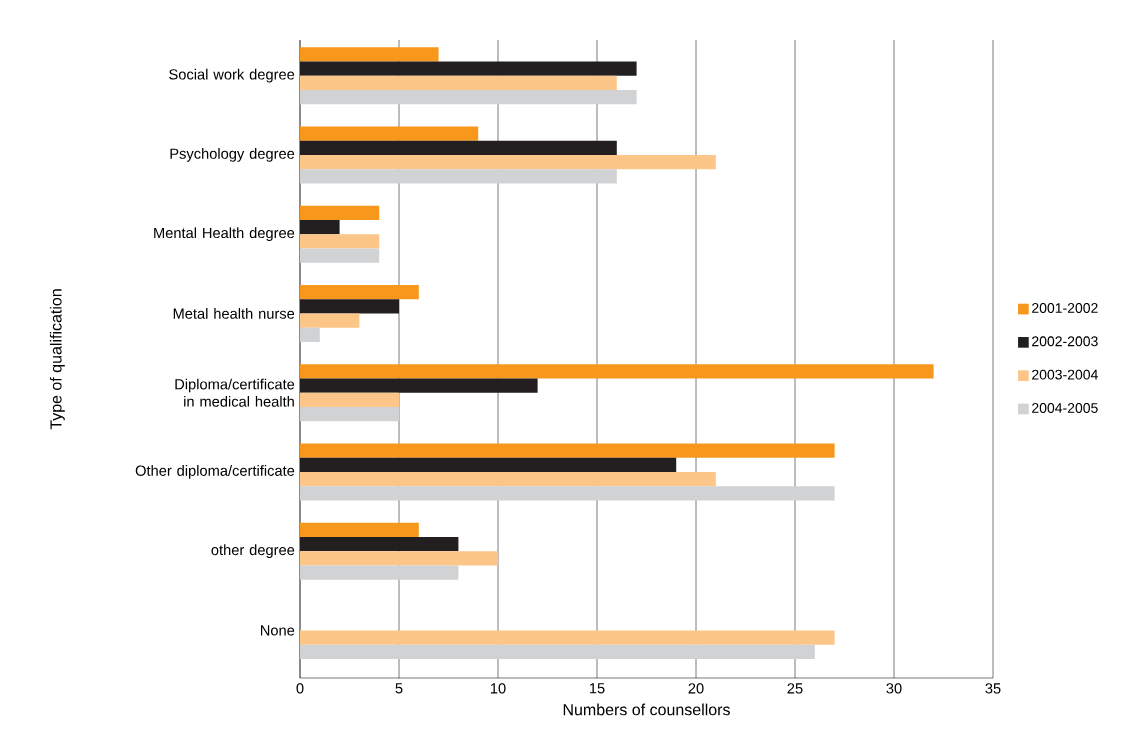  What do you see at coordinates (253, 551) in the screenshot?
I see `y-tick-label: other degree` at bounding box center [253, 551].